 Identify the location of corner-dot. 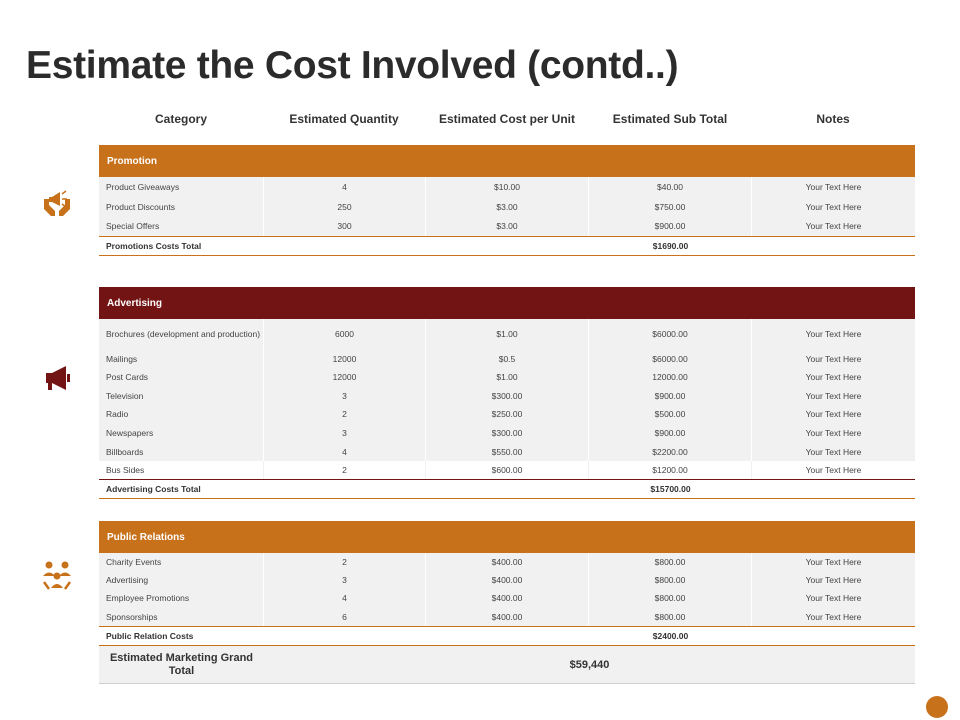
(937, 707).